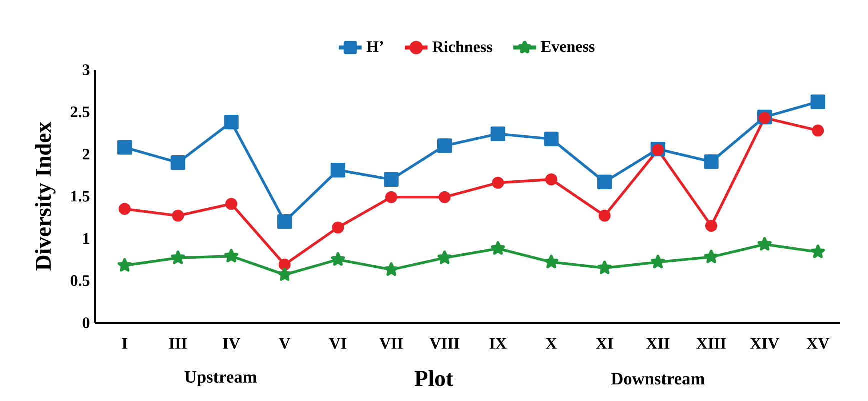 Image resolution: width=868 pixels, height=401 pixels. Describe the element at coordinates (658, 343) in the screenshot. I see `x-tick-label: XII` at that location.